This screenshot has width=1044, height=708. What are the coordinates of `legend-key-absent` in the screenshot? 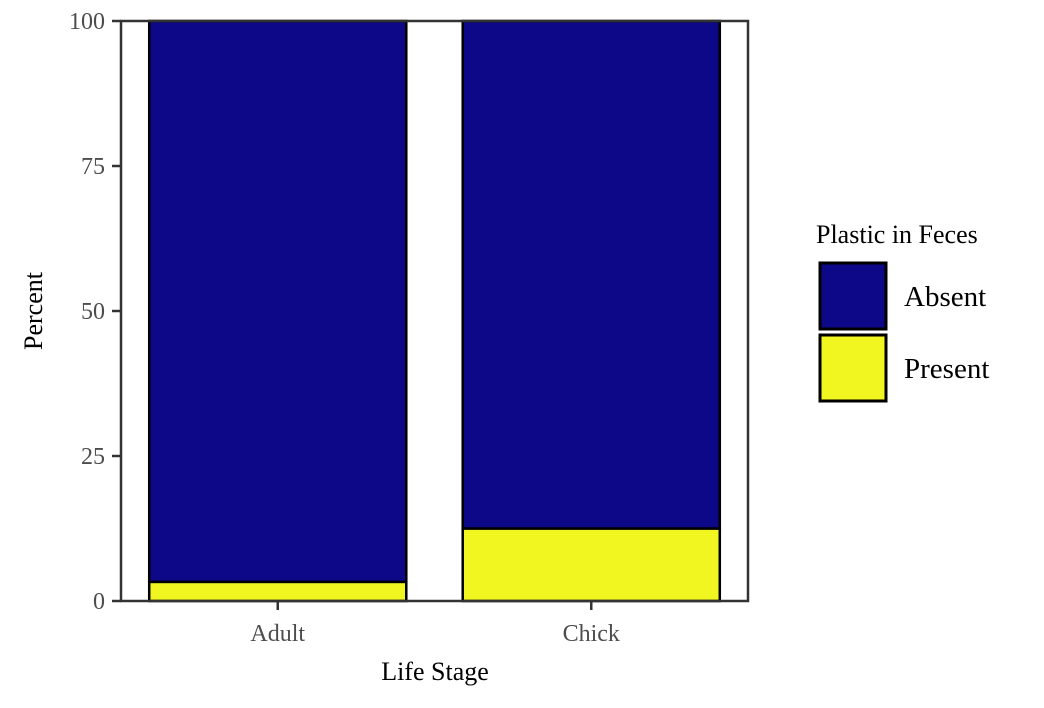 It's located at (853, 296).